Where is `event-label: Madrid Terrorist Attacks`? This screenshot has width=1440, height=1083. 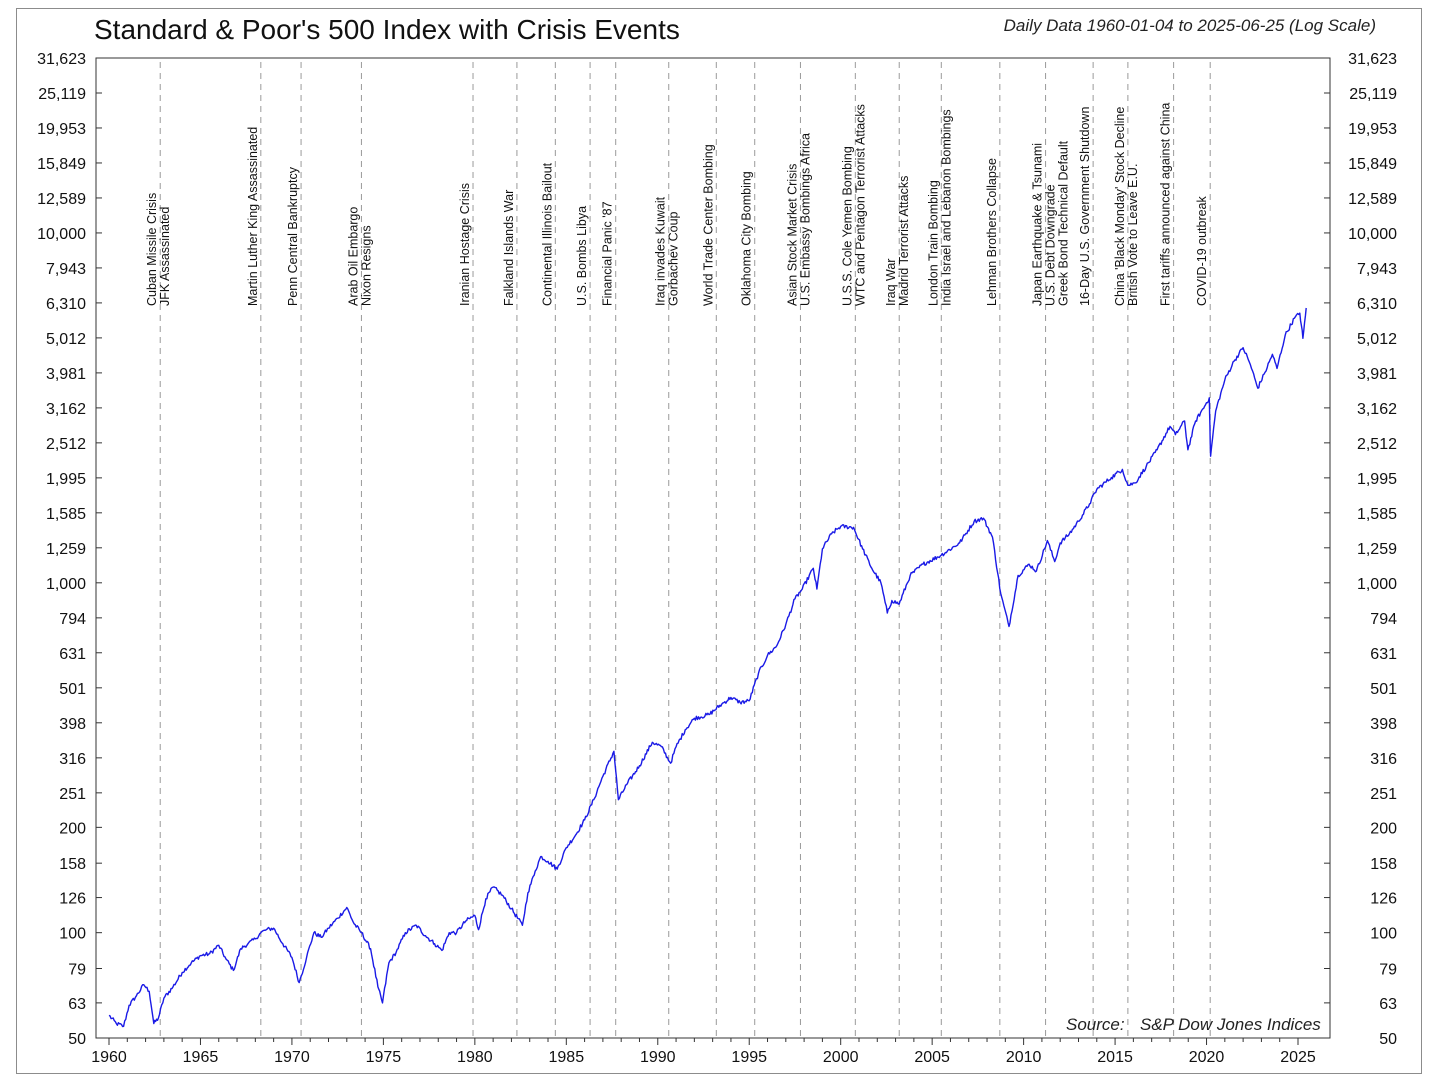 event-label: Madrid Terrorist Attacks is located at coordinates (904, 241).